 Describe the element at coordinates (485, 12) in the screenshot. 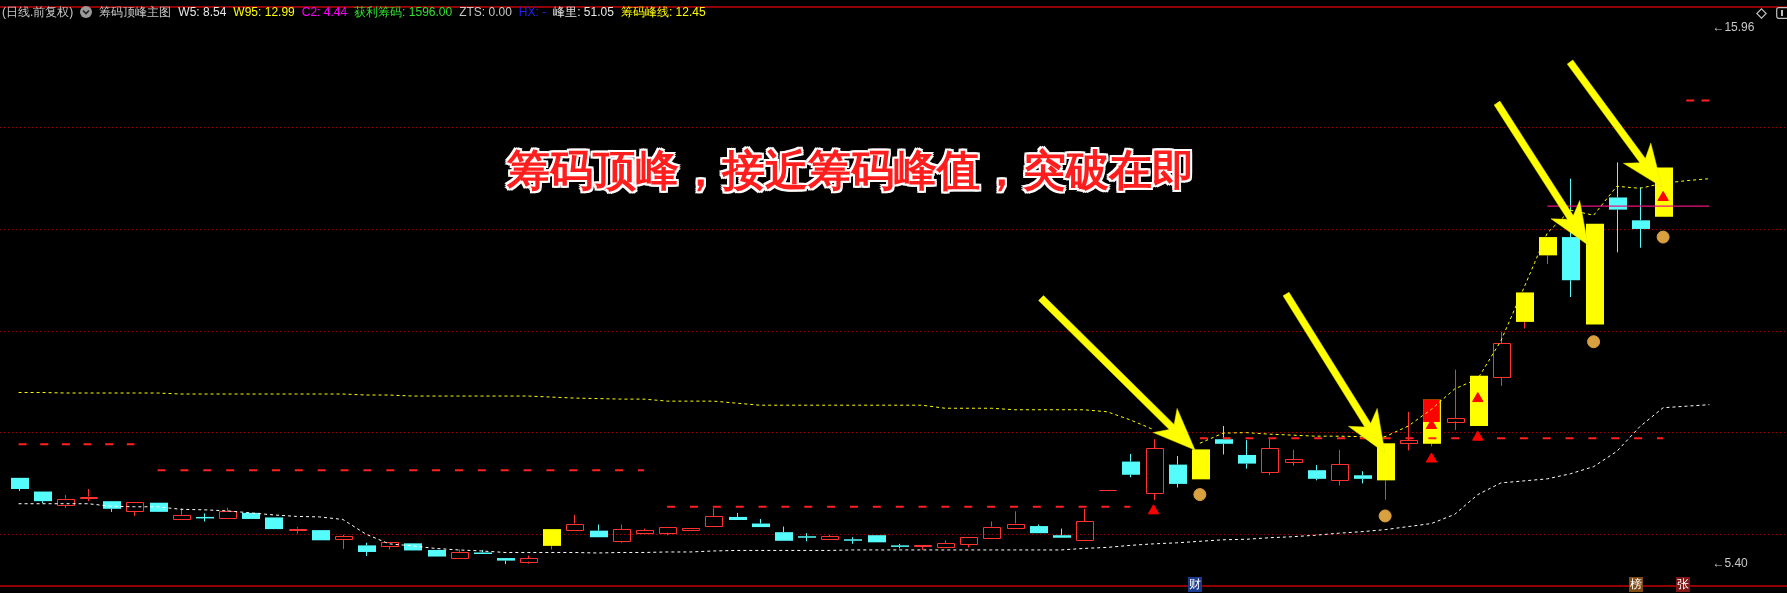

I see `annotation: ZTS: 0.00` at that location.